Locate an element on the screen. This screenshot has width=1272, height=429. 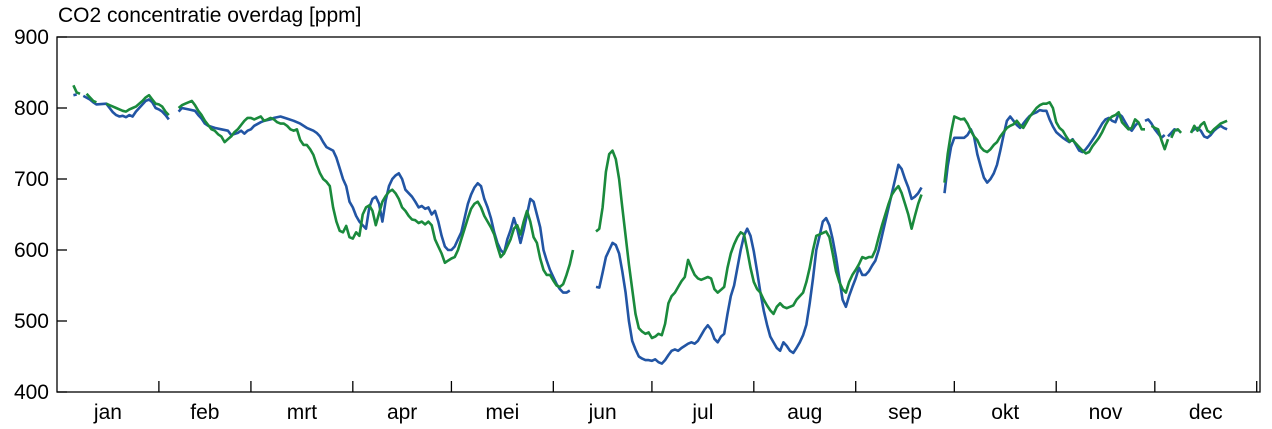
y-axis: 400 500 600 700 800 900 is located at coordinates (40, 215).